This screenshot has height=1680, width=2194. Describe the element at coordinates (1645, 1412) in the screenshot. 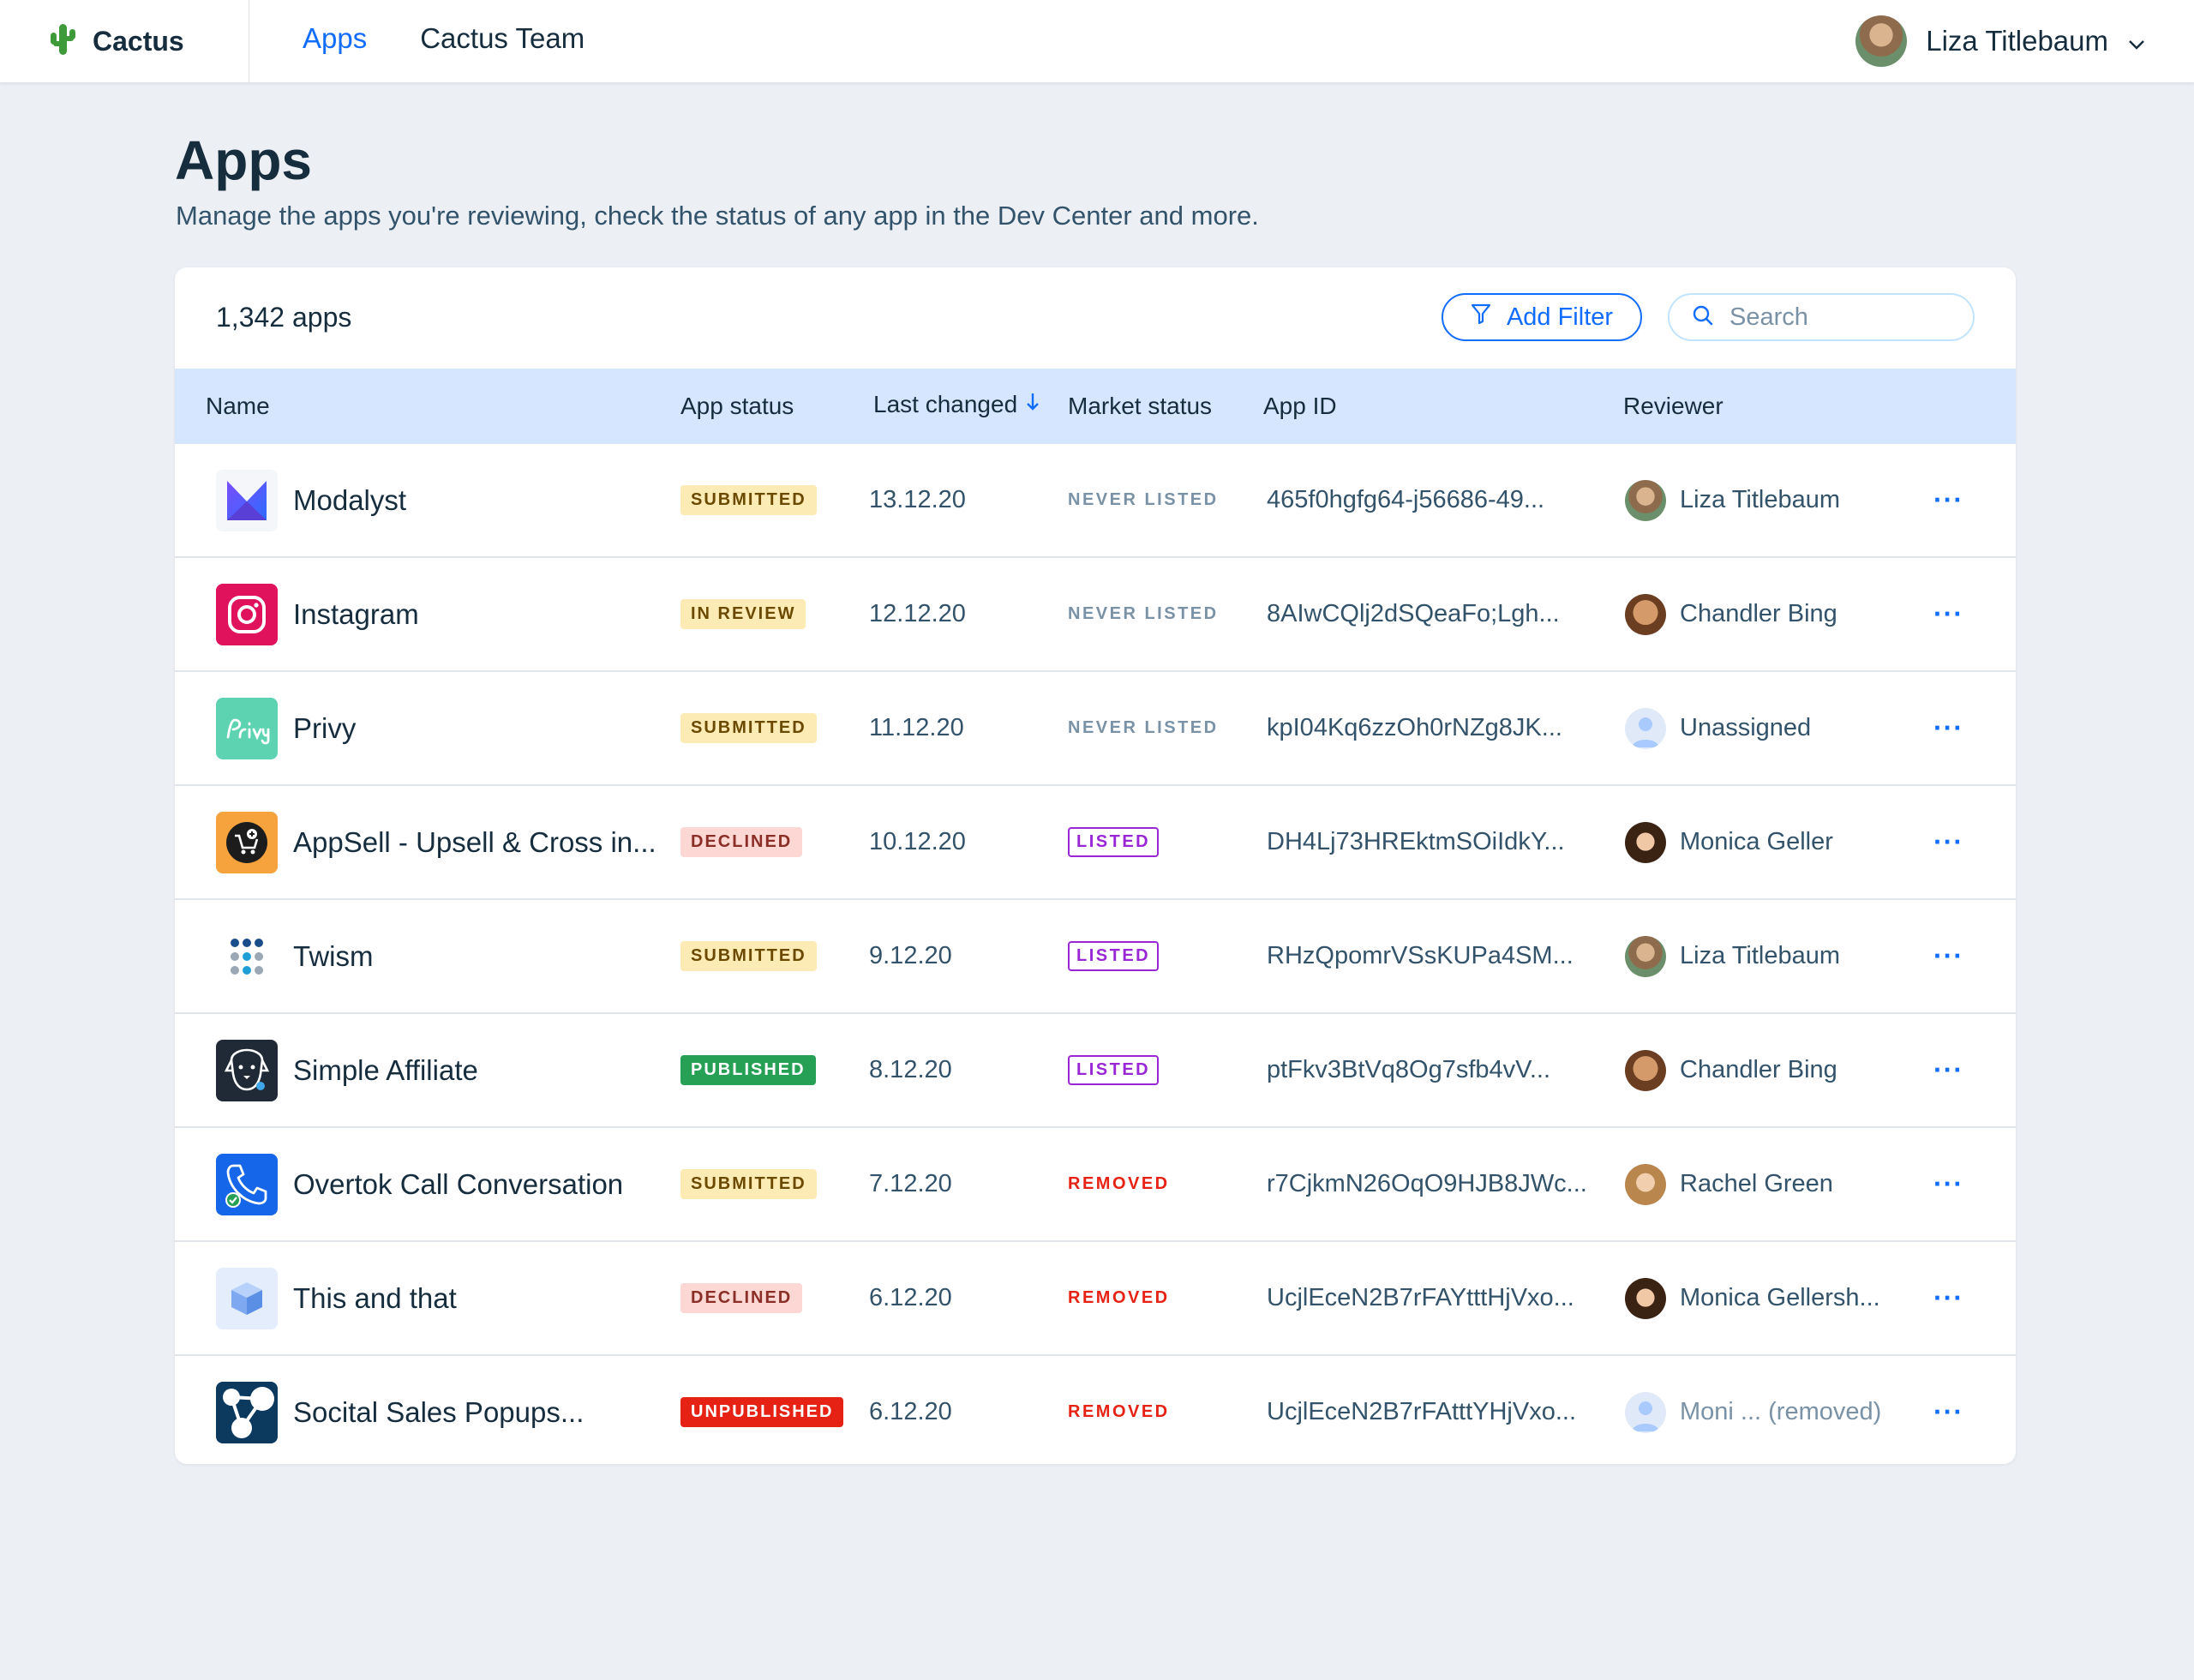

I see `removed-reviewer-avatar-icon` at that location.